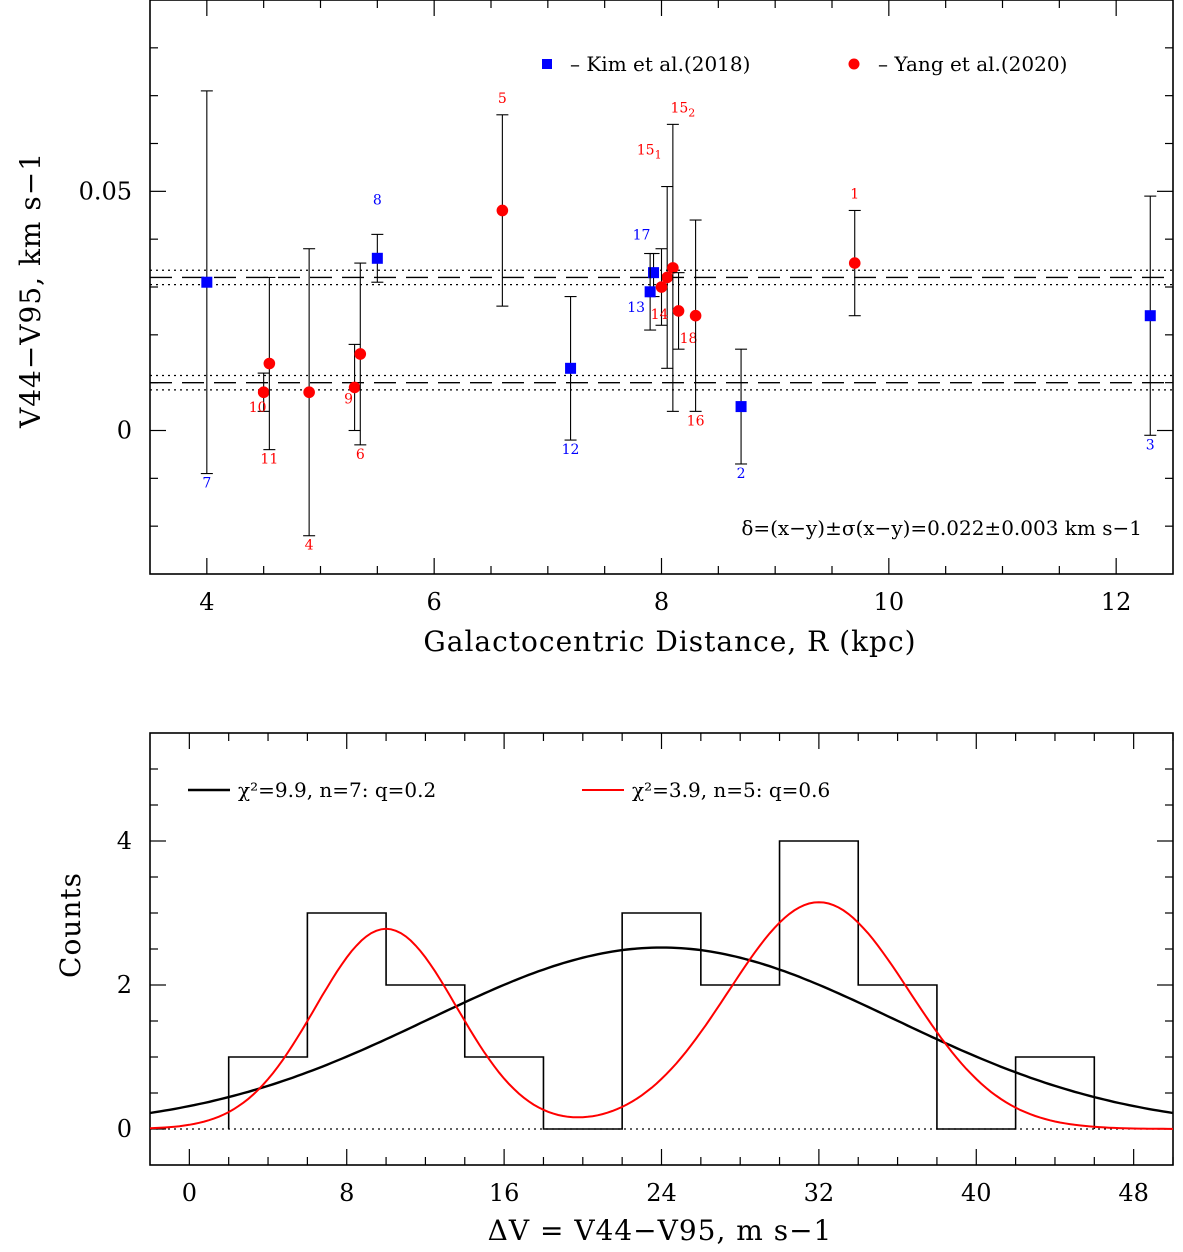 This screenshot has height=1252, width=1183. Describe the element at coordinates (124, 985) in the screenshot. I see `bottom-y-tick-label: 2` at that location.